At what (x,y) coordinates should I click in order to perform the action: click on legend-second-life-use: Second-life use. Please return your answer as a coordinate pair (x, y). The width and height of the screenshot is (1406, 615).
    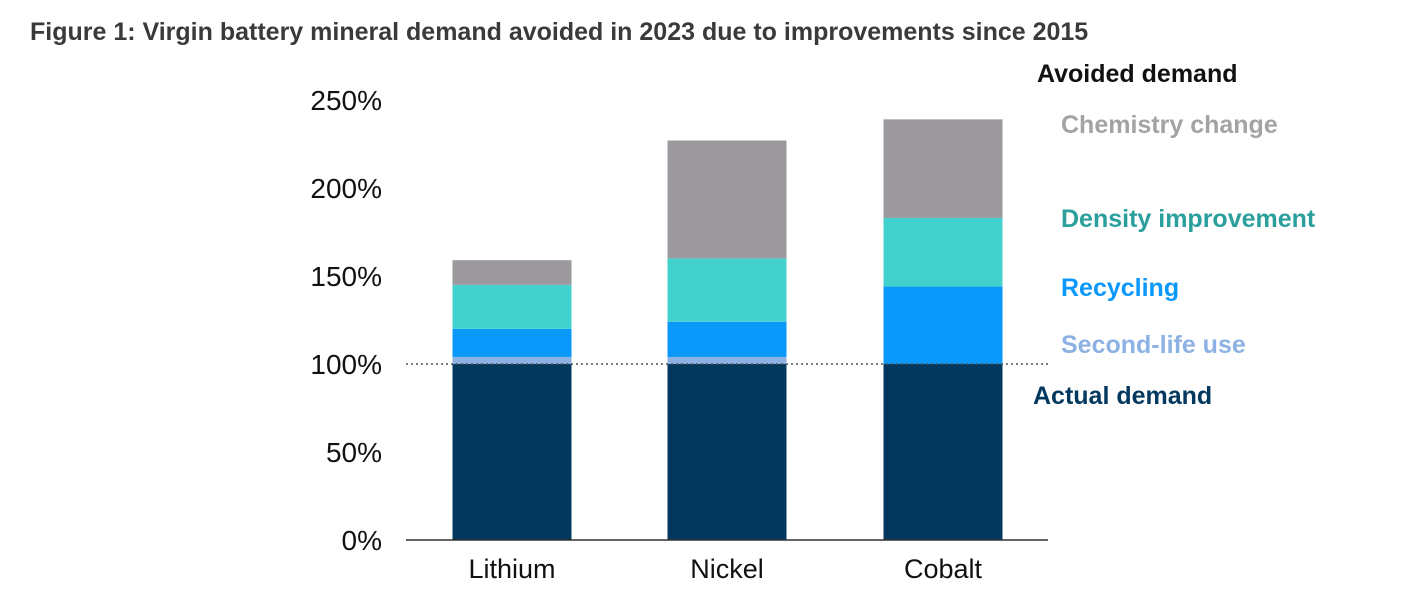
    Looking at the image, I should click on (1153, 345).